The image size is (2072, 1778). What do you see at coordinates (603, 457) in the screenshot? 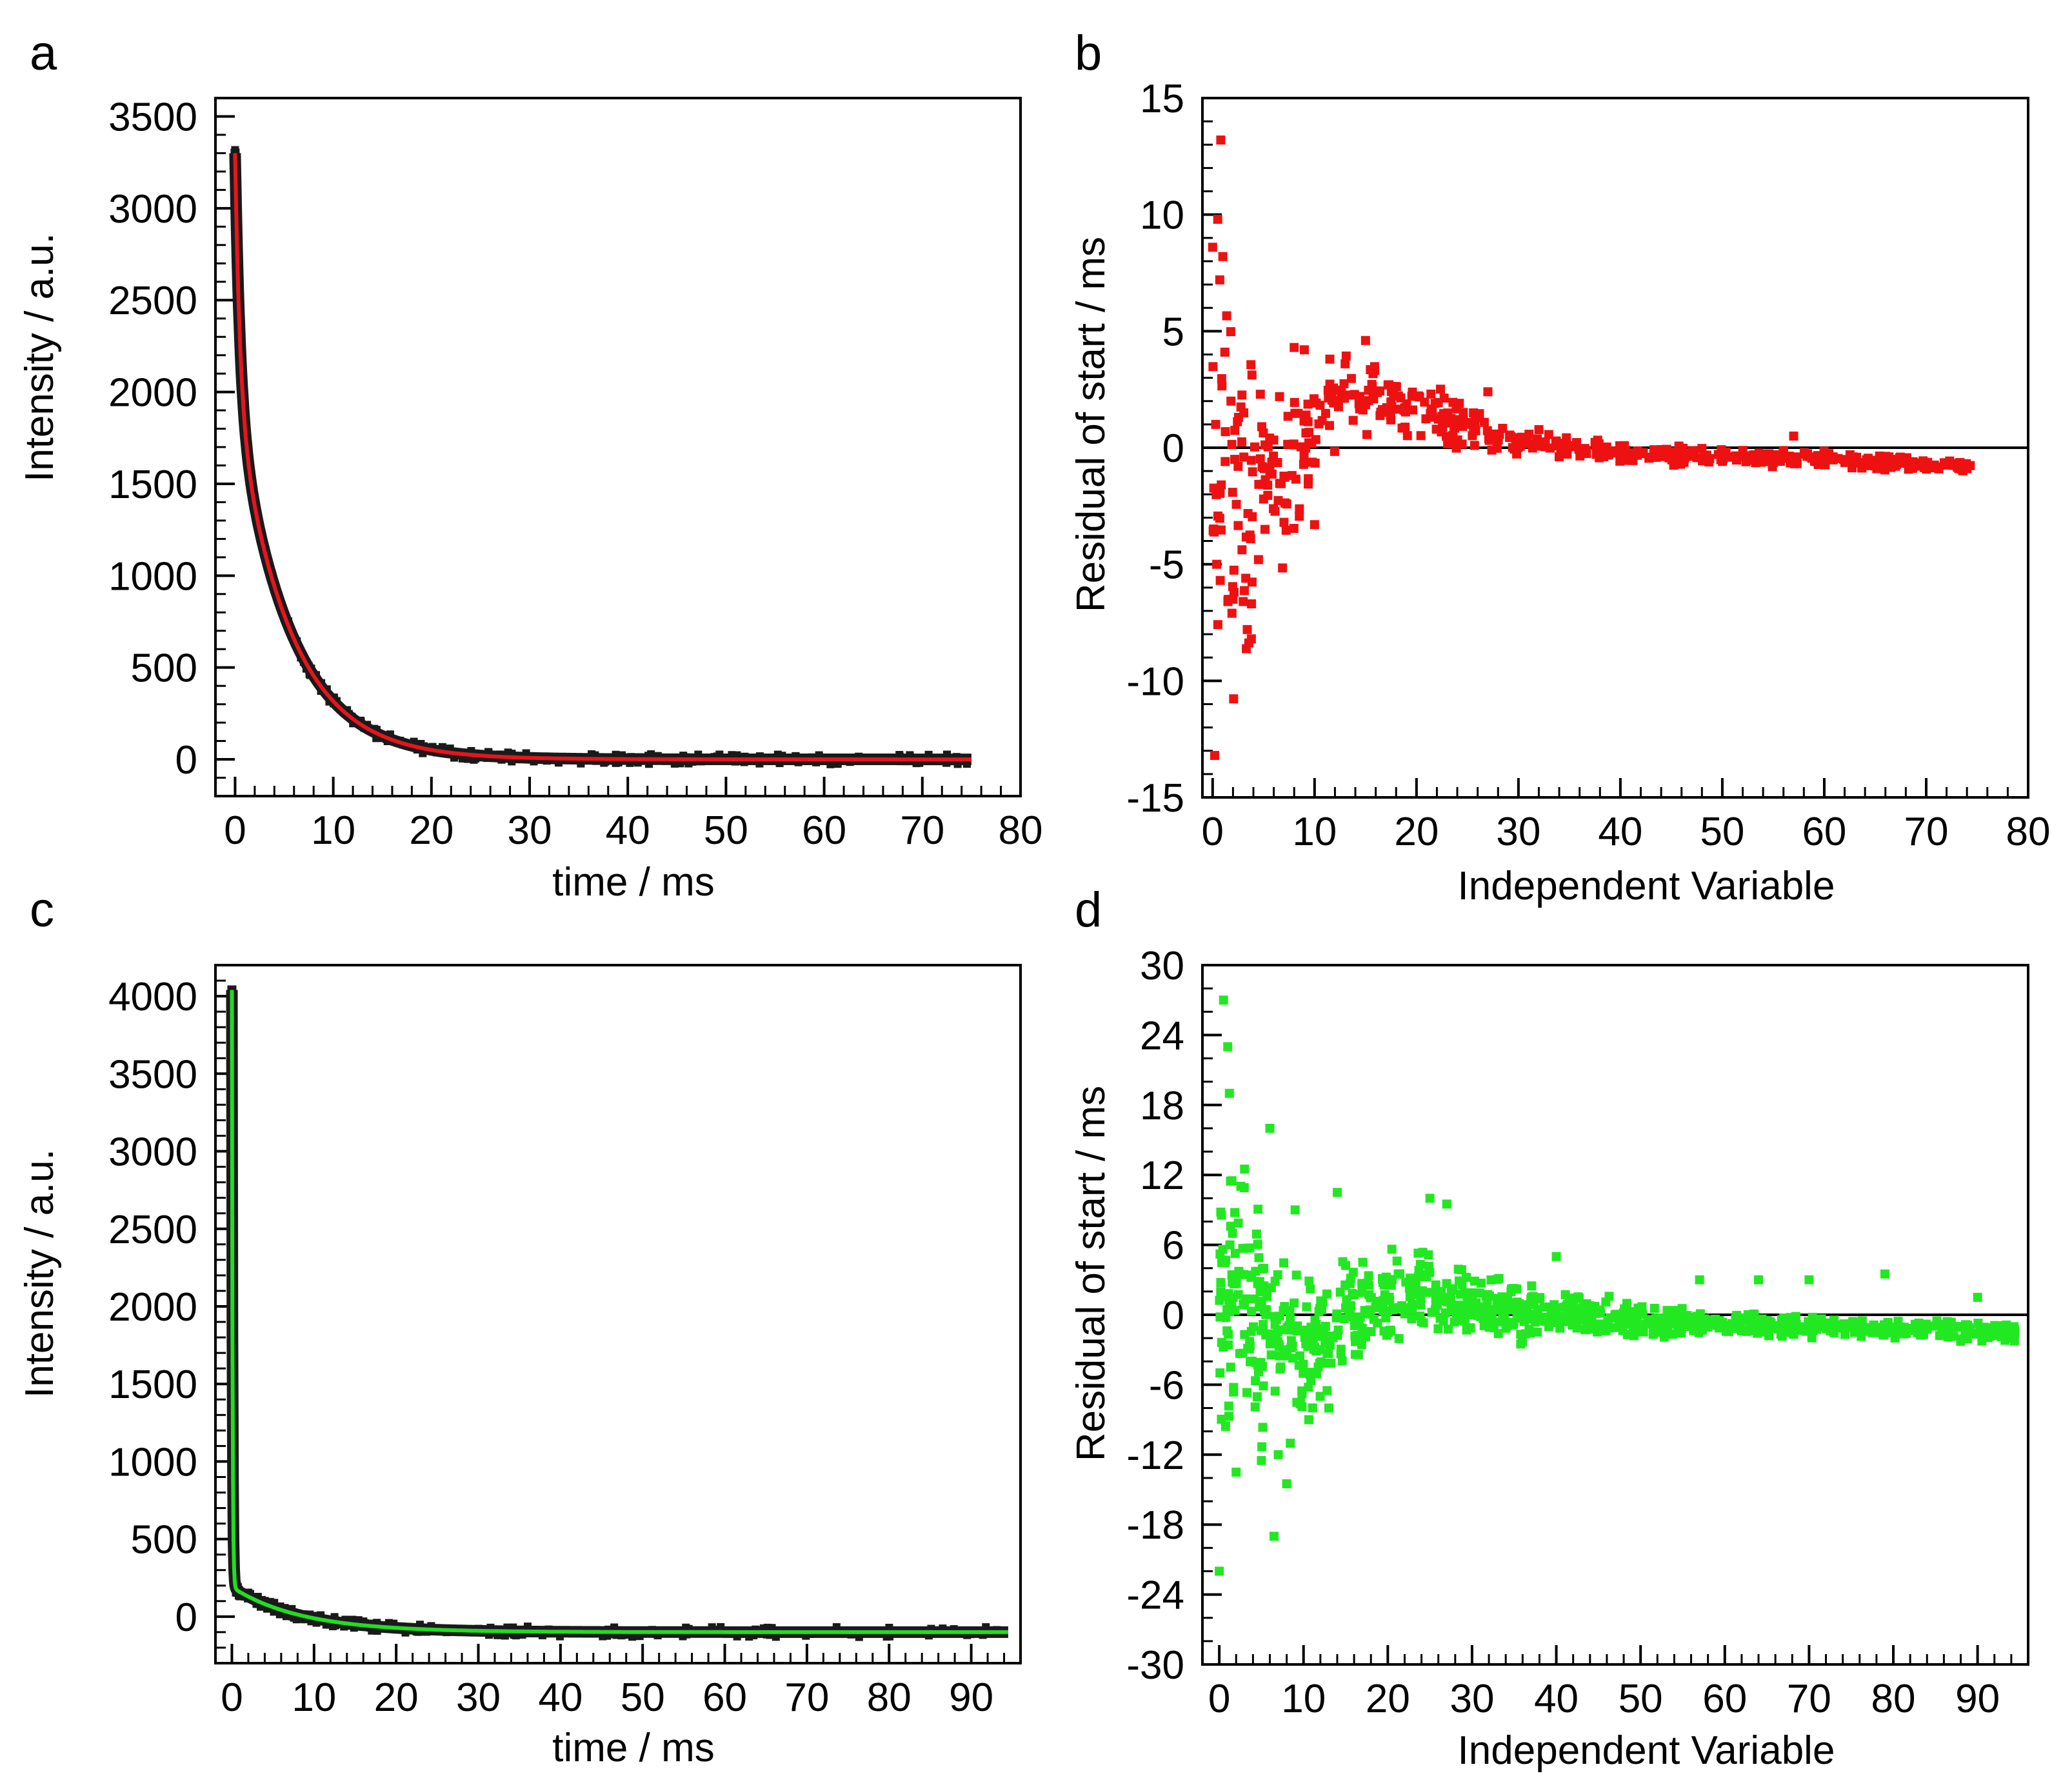
I see `fit-line` at bounding box center [603, 457].